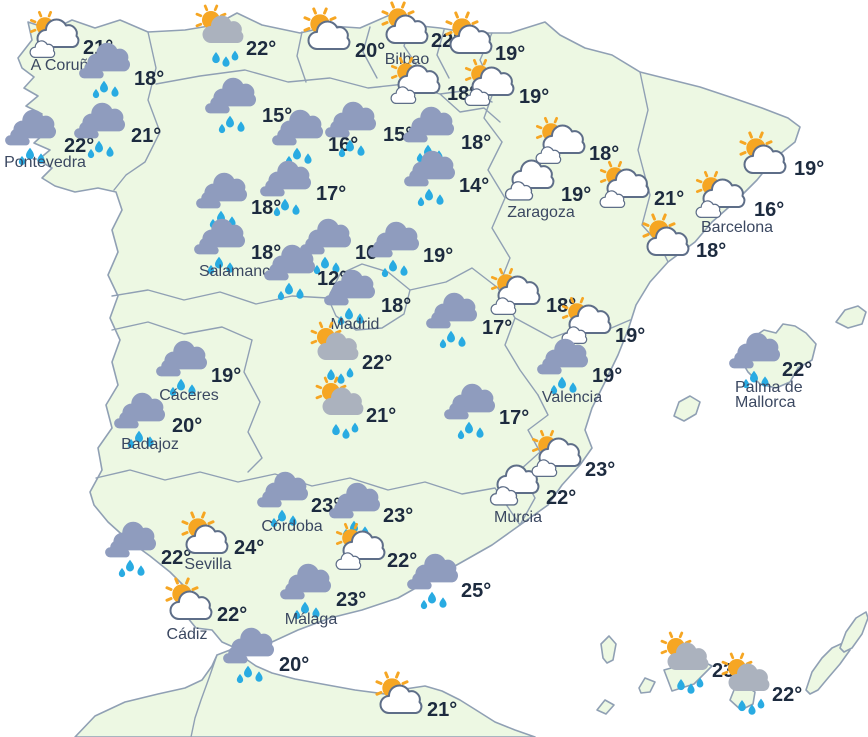  Describe the element at coordinates (158, 422) in the screenshot. I see `weather-point: 20°Badajoz` at that location.